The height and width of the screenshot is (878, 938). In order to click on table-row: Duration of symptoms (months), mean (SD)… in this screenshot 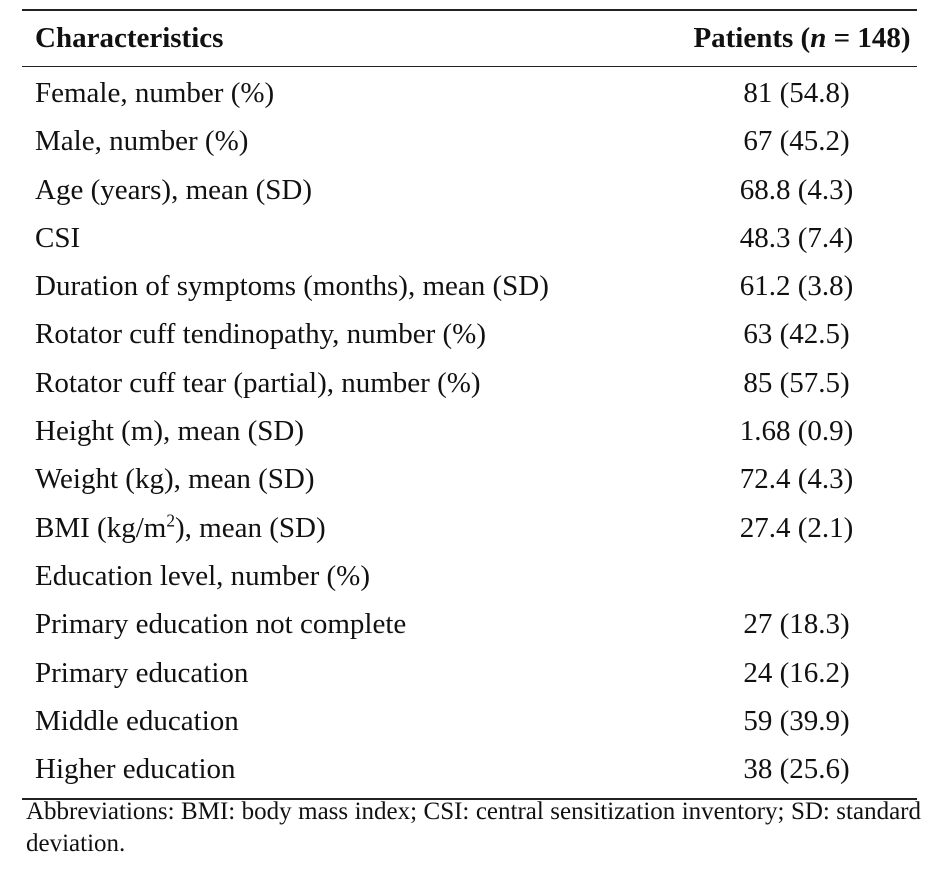, I will do `click(469, 286)`.